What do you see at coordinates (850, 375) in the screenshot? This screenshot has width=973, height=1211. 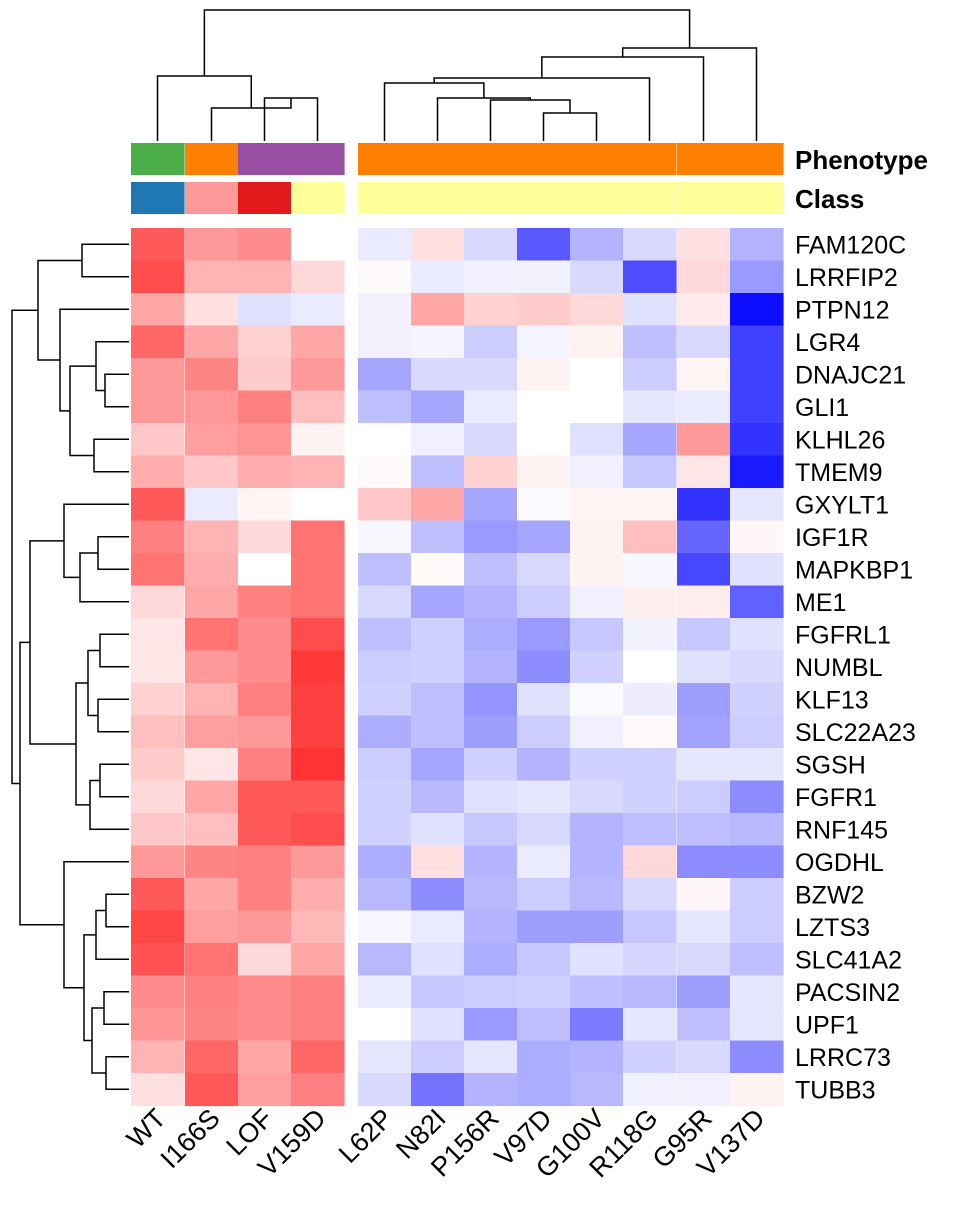 I see `row-label: DNAJC21` at bounding box center [850, 375].